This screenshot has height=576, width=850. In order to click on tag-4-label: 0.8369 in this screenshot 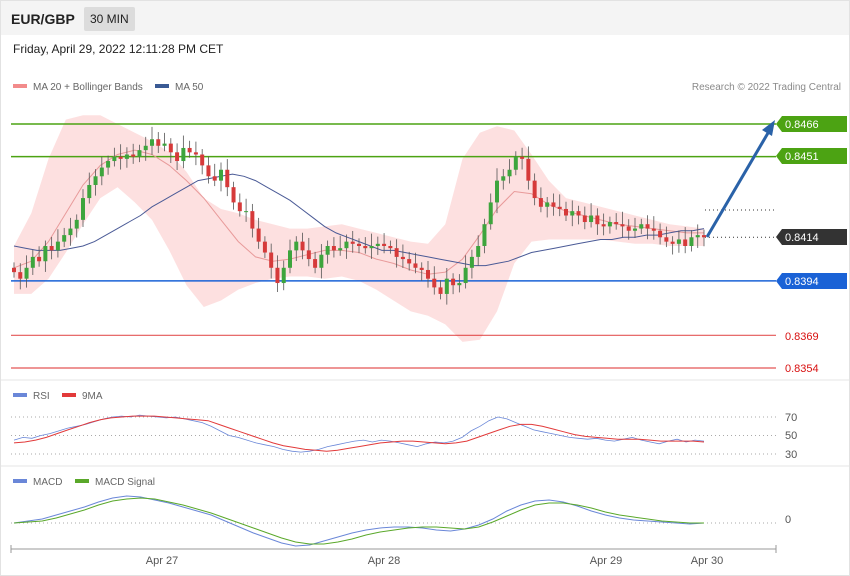, I will do `click(802, 337)`.